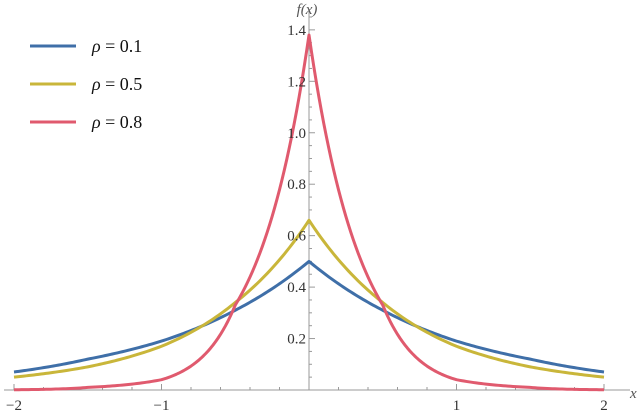 The image size is (640, 413). I want to click on legend: ρ = 0.1ρ = 0.5ρ = 0.8, so click(86, 84).